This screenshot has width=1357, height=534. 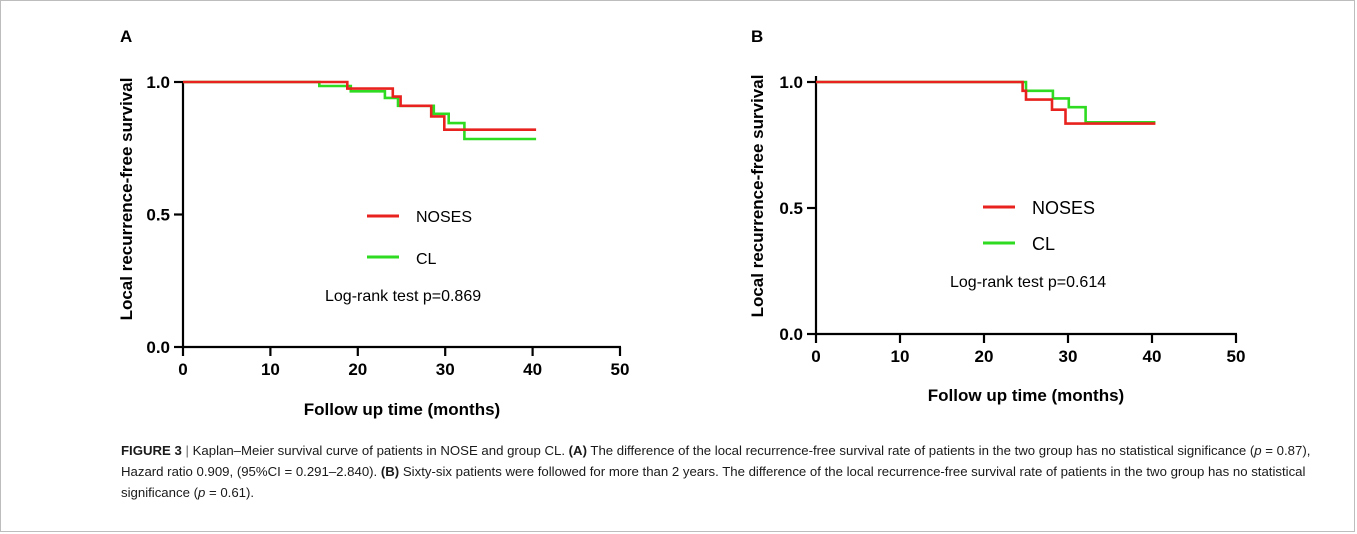 What do you see at coordinates (984, 356) in the screenshot?
I see `panel-b-x-tick-label: 20` at bounding box center [984, 356].